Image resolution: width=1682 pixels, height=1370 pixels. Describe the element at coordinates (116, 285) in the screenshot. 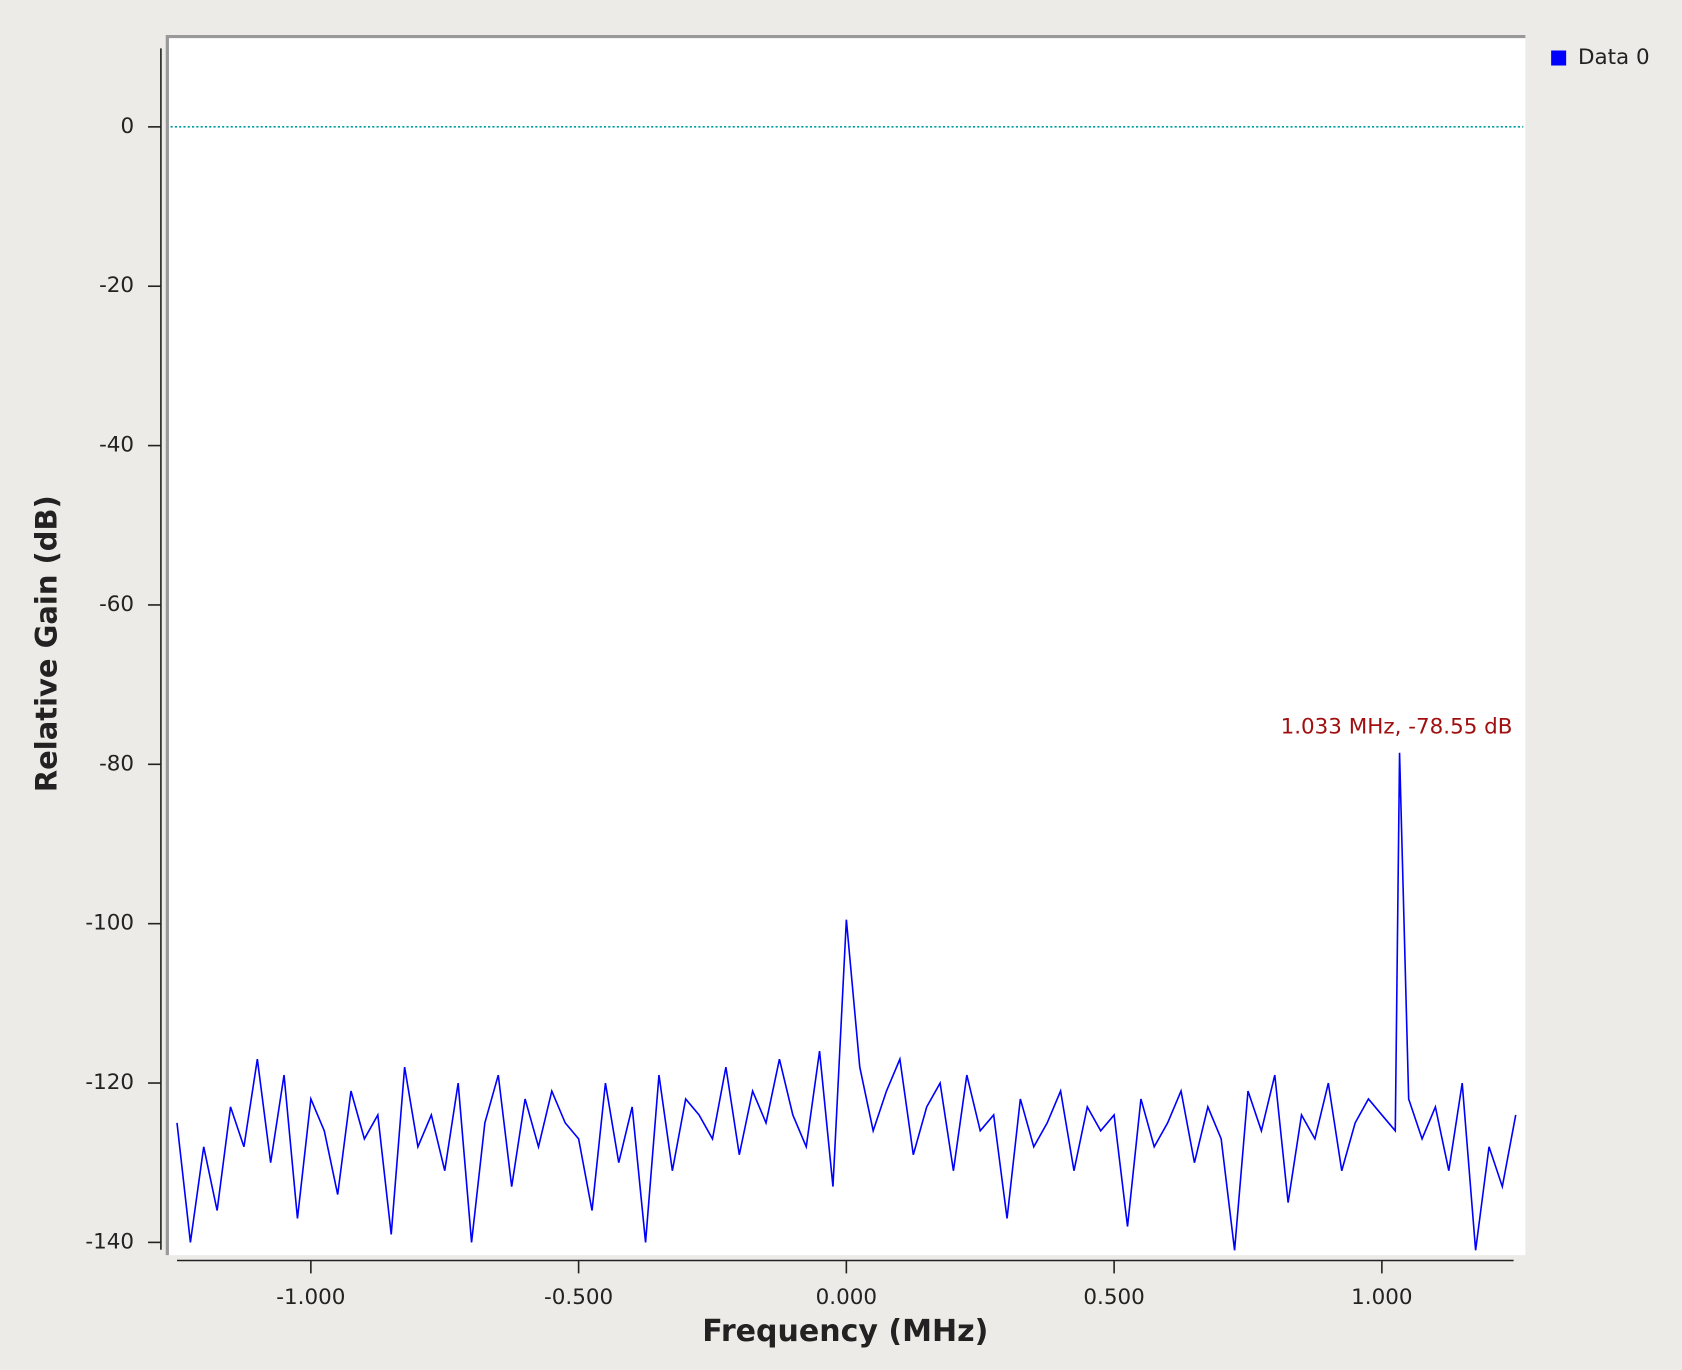

I see `y-tick-label: -20` at that location.